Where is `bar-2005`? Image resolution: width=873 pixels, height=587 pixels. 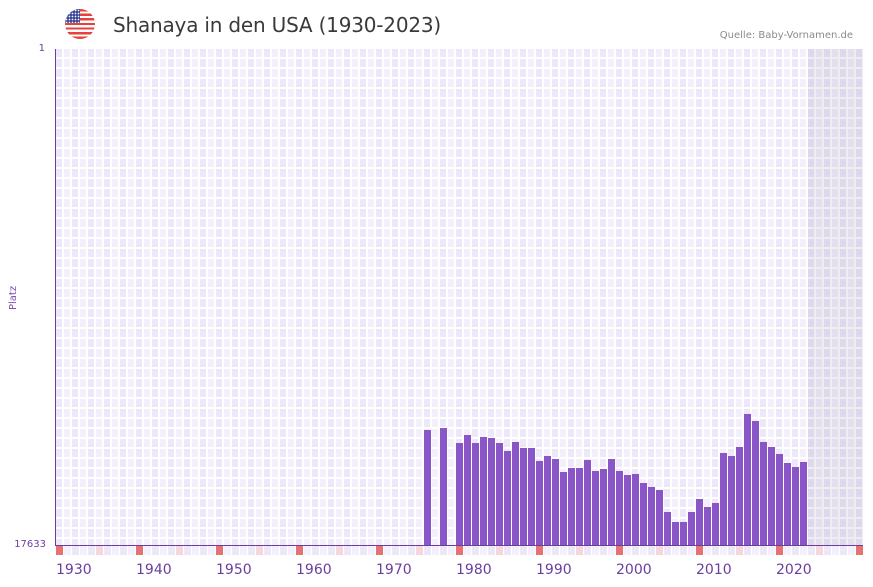 bar-2005 is located at coordinates (659, 517).